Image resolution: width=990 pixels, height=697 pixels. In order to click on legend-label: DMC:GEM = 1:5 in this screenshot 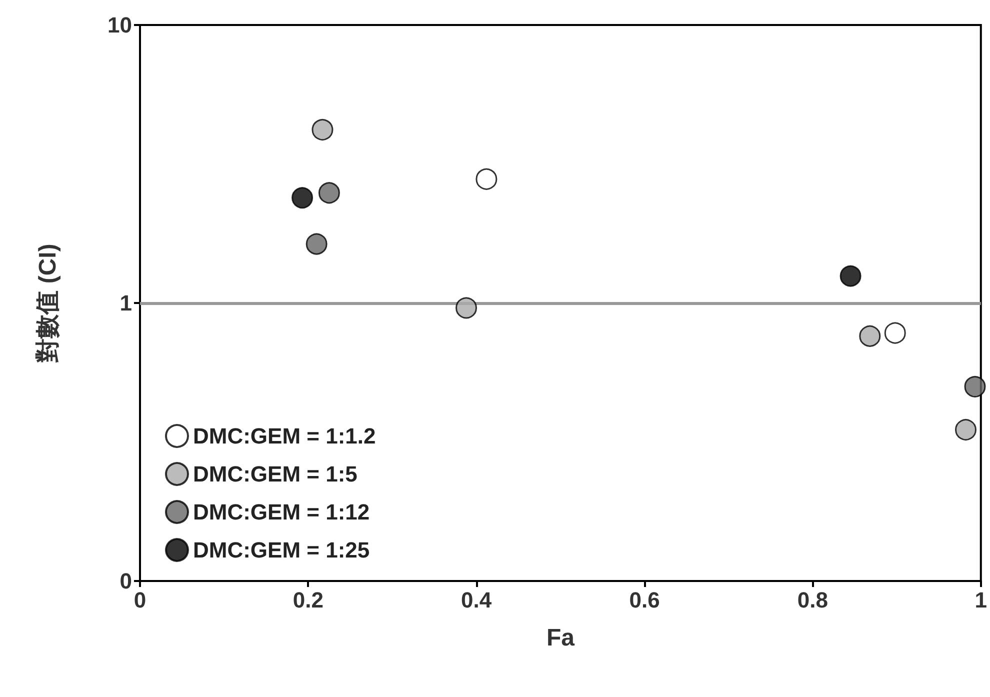, I will do `click(275, 474)`.